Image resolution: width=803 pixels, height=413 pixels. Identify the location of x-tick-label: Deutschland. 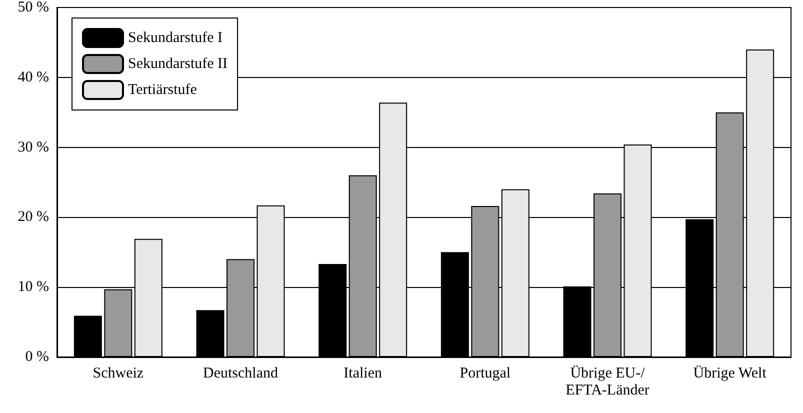
(240, 374).